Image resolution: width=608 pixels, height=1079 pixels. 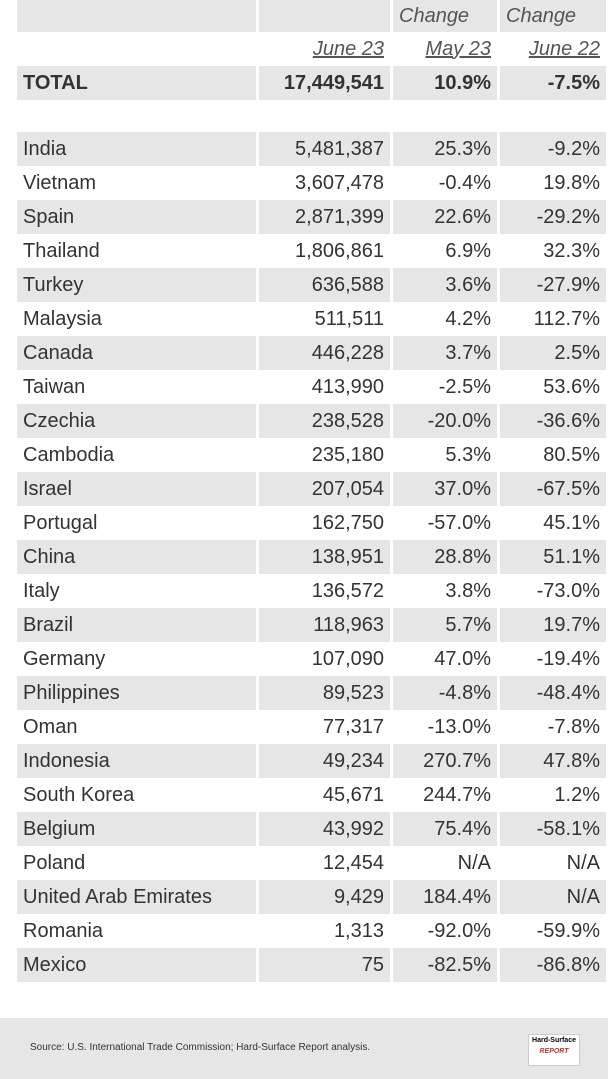 What do you see at coordinates (553, 149) in the screenshot?
I see `value-cell: -9.2%` at bounding box center [553, 149].